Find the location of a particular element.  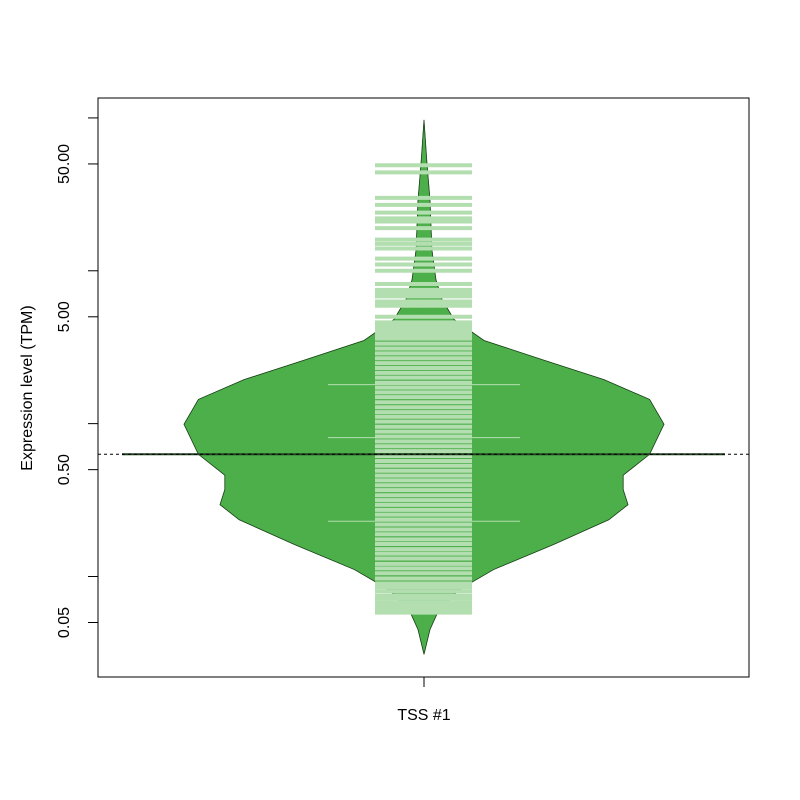

x-tick-label: TSS #1 is located at coordinates (423, 715).